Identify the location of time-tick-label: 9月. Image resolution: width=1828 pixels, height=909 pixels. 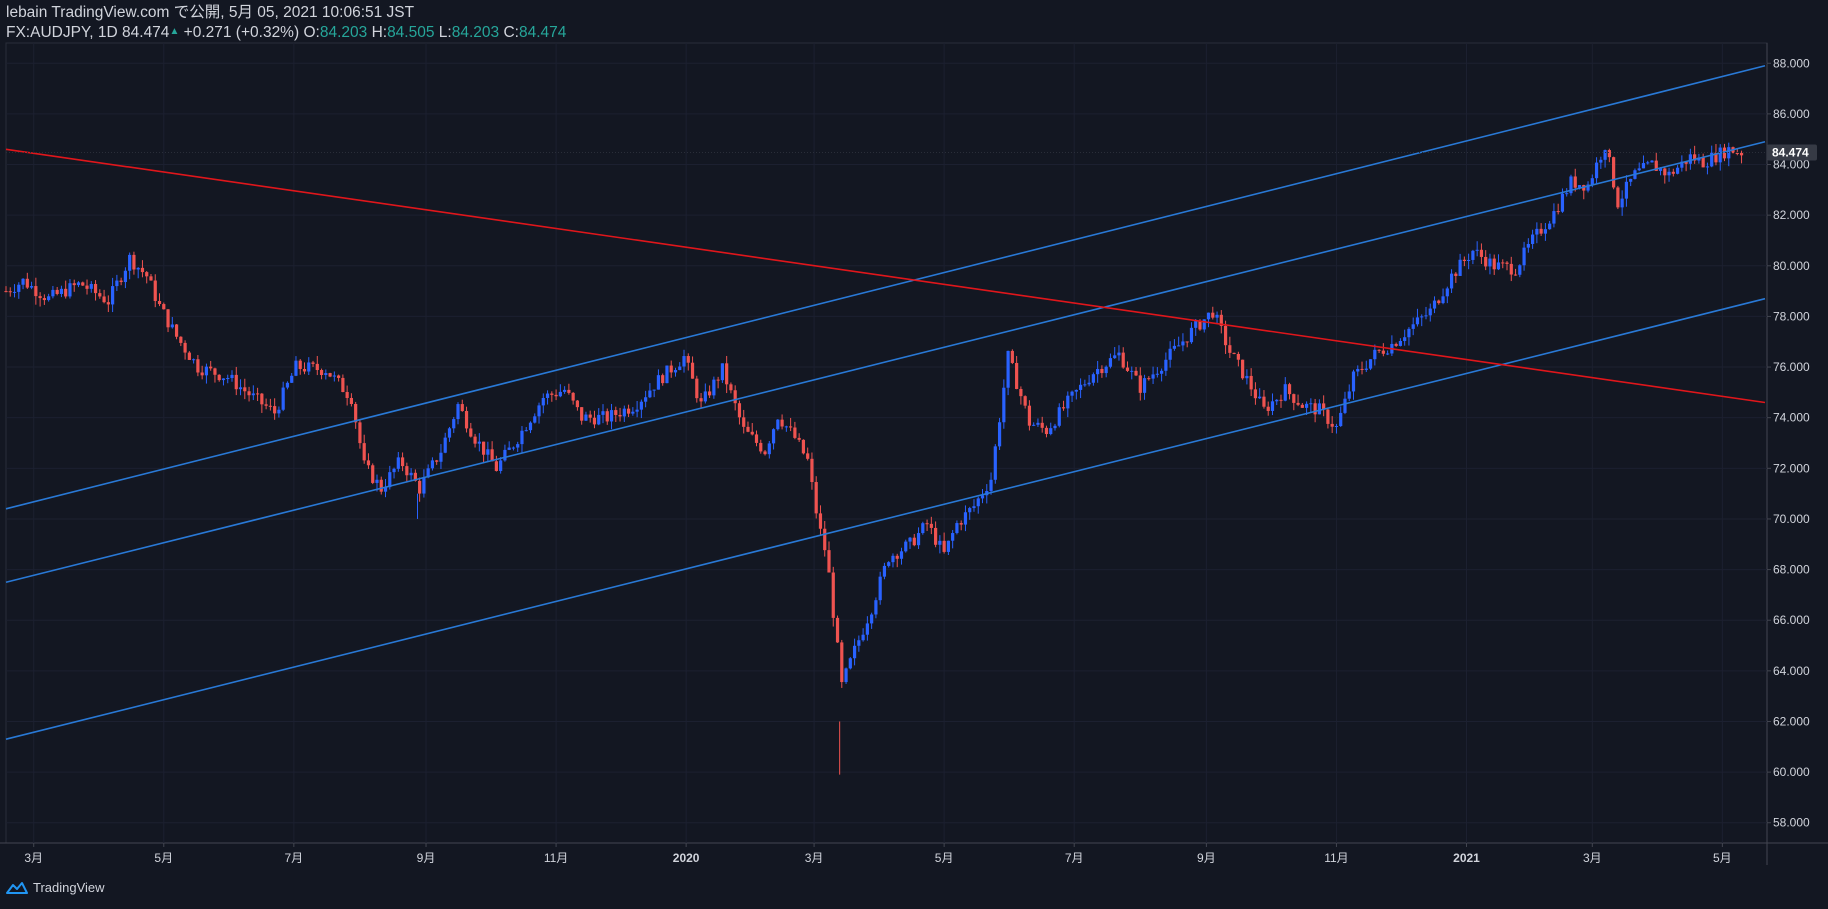
(1206, 858).